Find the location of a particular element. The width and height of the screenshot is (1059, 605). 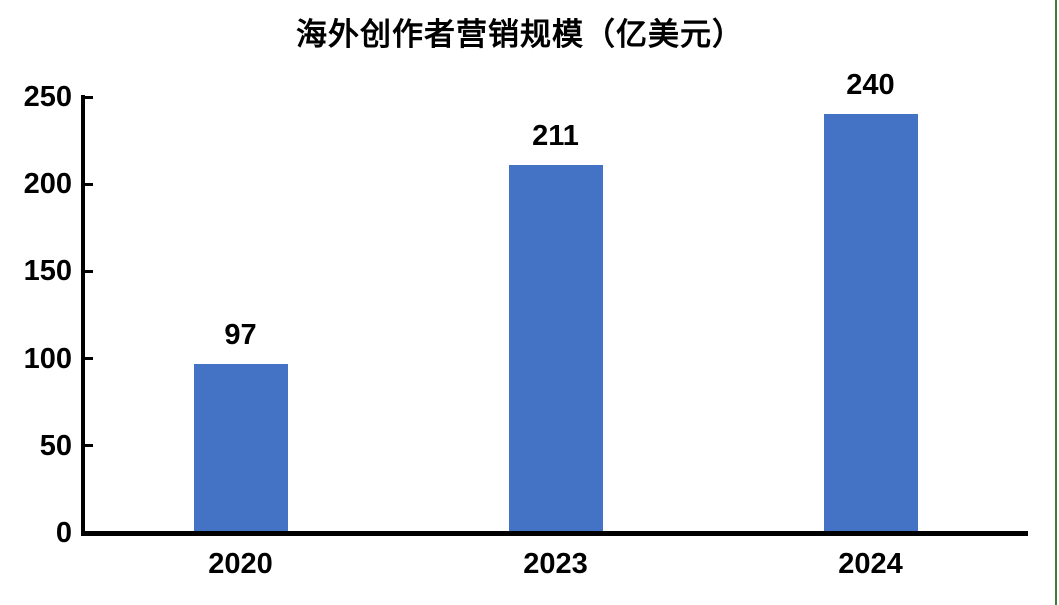

y-axis-tick-label: 50 is located at coordinates (55, 445).